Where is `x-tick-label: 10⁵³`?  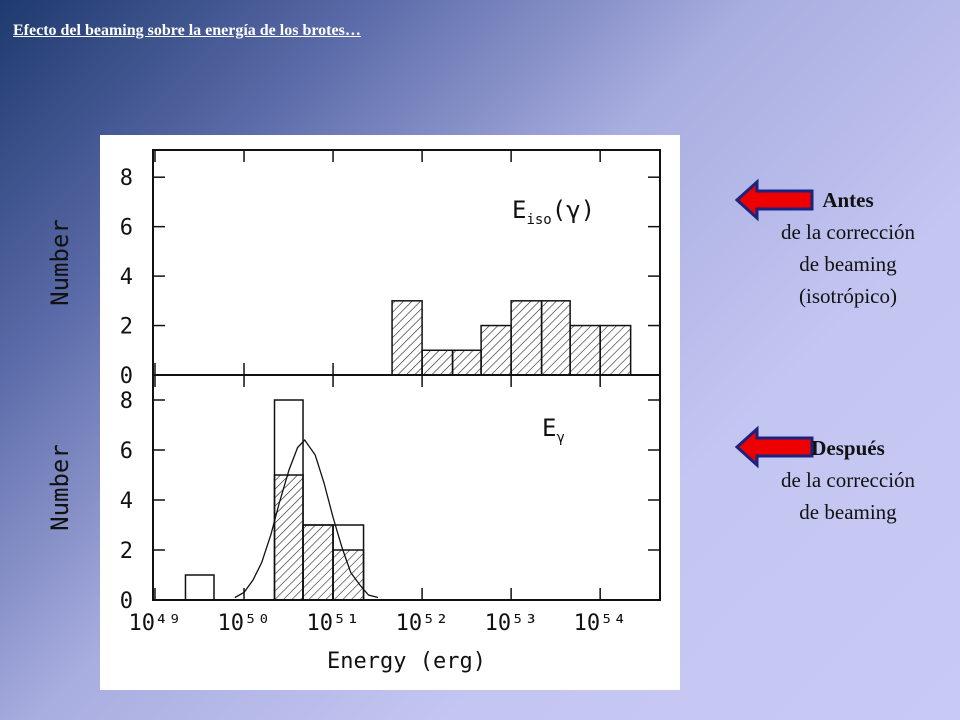 x-tick-label: 10⁵³ is located at coordinates (511, 623).